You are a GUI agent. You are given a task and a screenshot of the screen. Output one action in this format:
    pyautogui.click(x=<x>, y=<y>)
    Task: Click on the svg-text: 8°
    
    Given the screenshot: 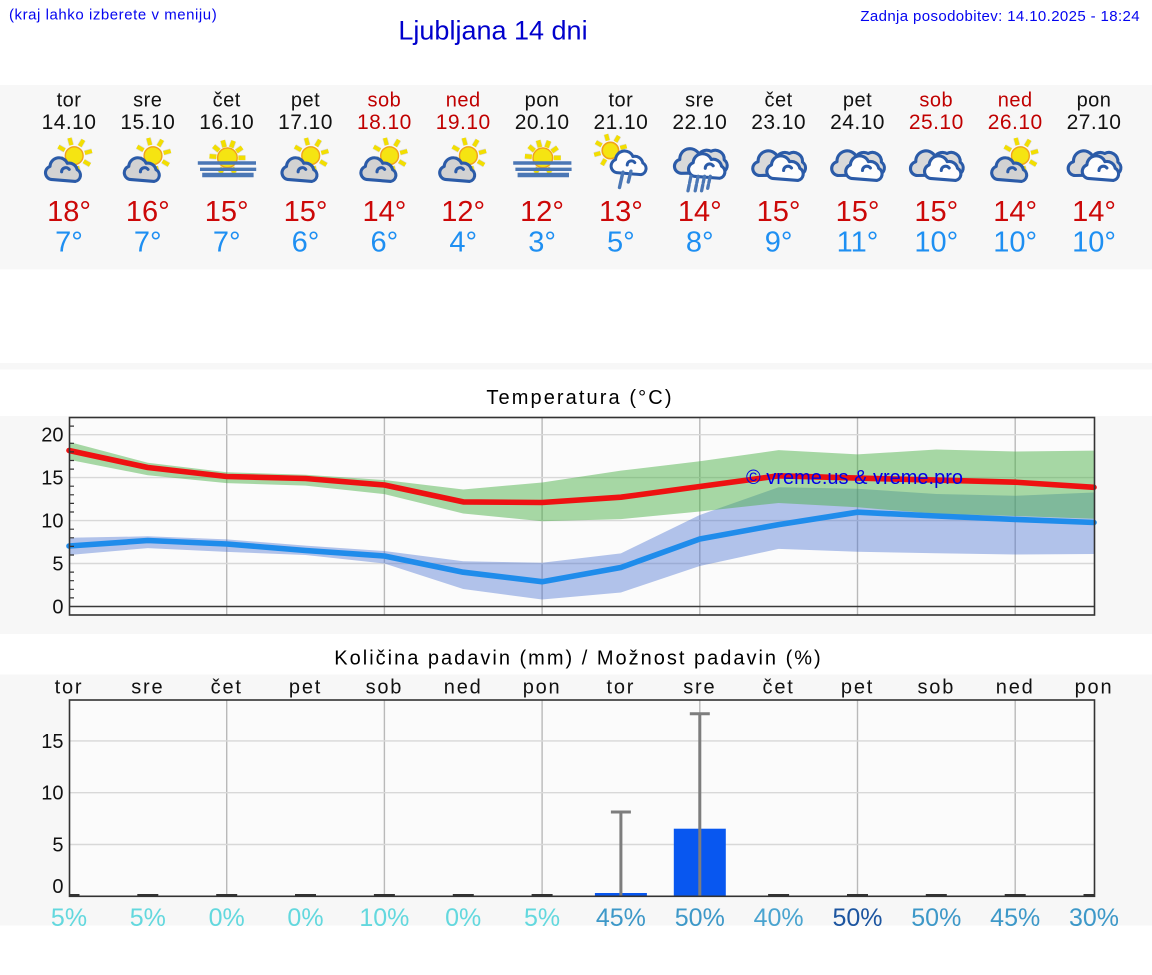 What is the action you would take?
    pyautogui.click(x=700, y=243)
    